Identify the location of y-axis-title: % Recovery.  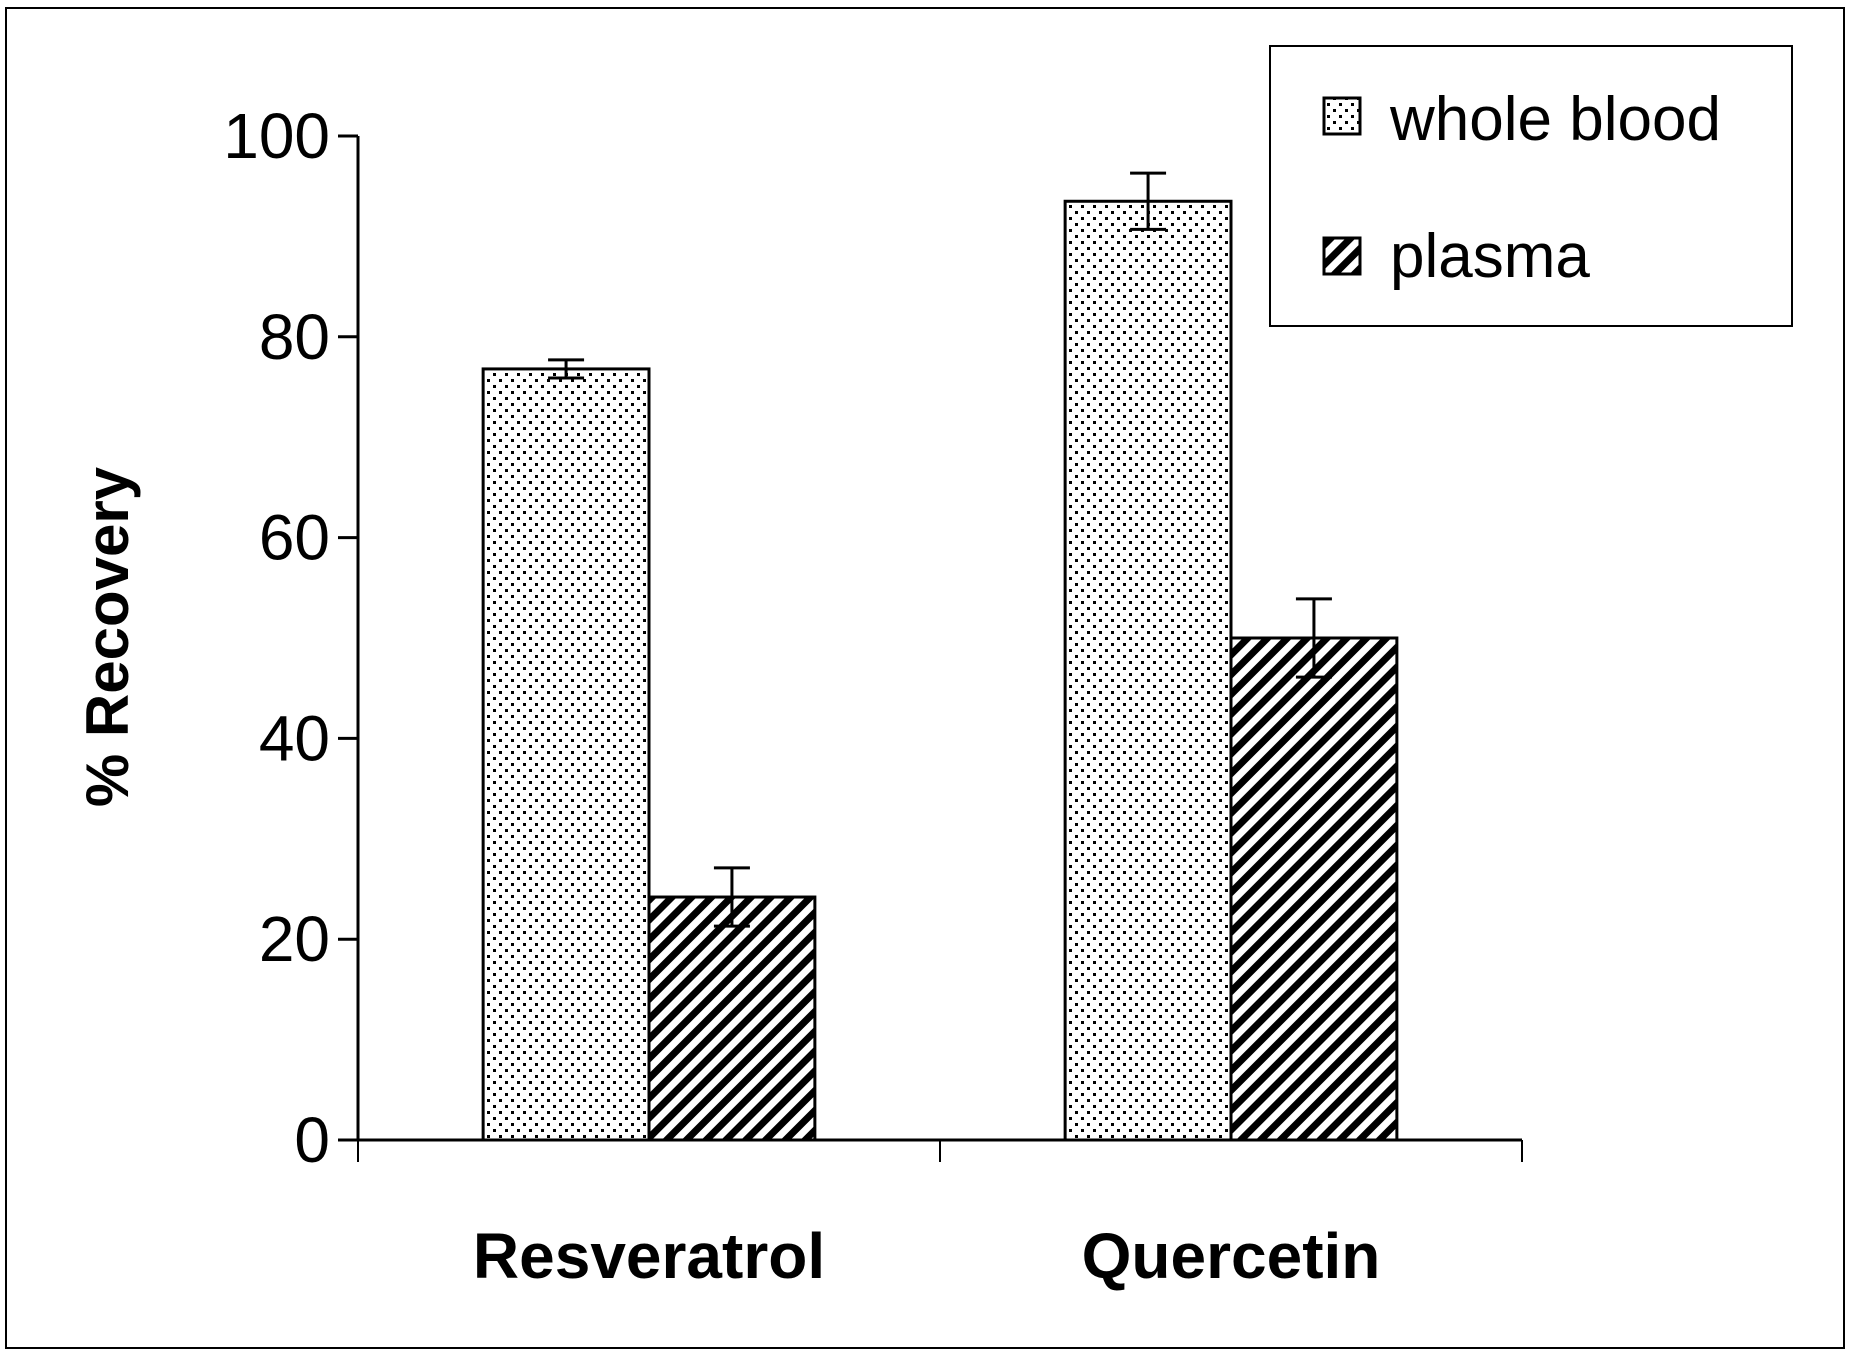
(107, 636).